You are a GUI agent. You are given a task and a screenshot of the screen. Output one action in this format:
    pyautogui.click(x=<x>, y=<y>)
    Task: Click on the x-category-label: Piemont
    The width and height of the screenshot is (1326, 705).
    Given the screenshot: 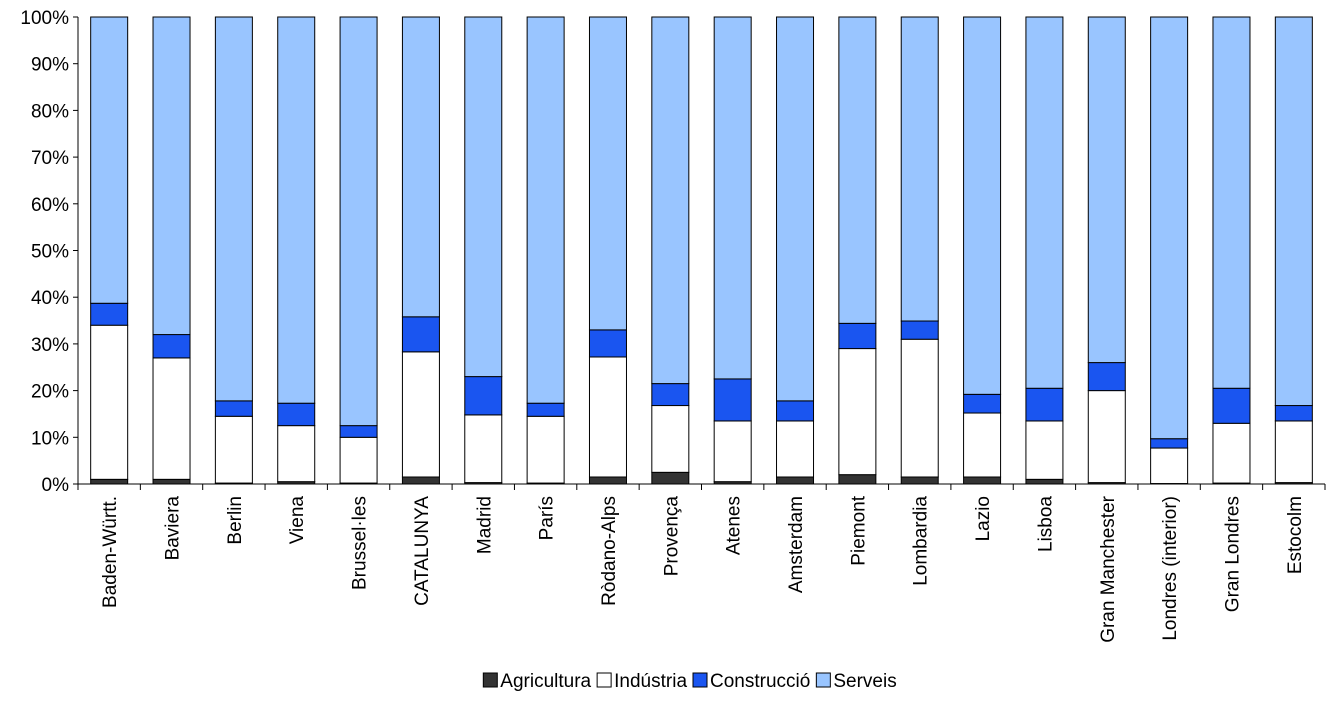 What is the action you would take?
    pyautogui.click(x=858, y=530)
    